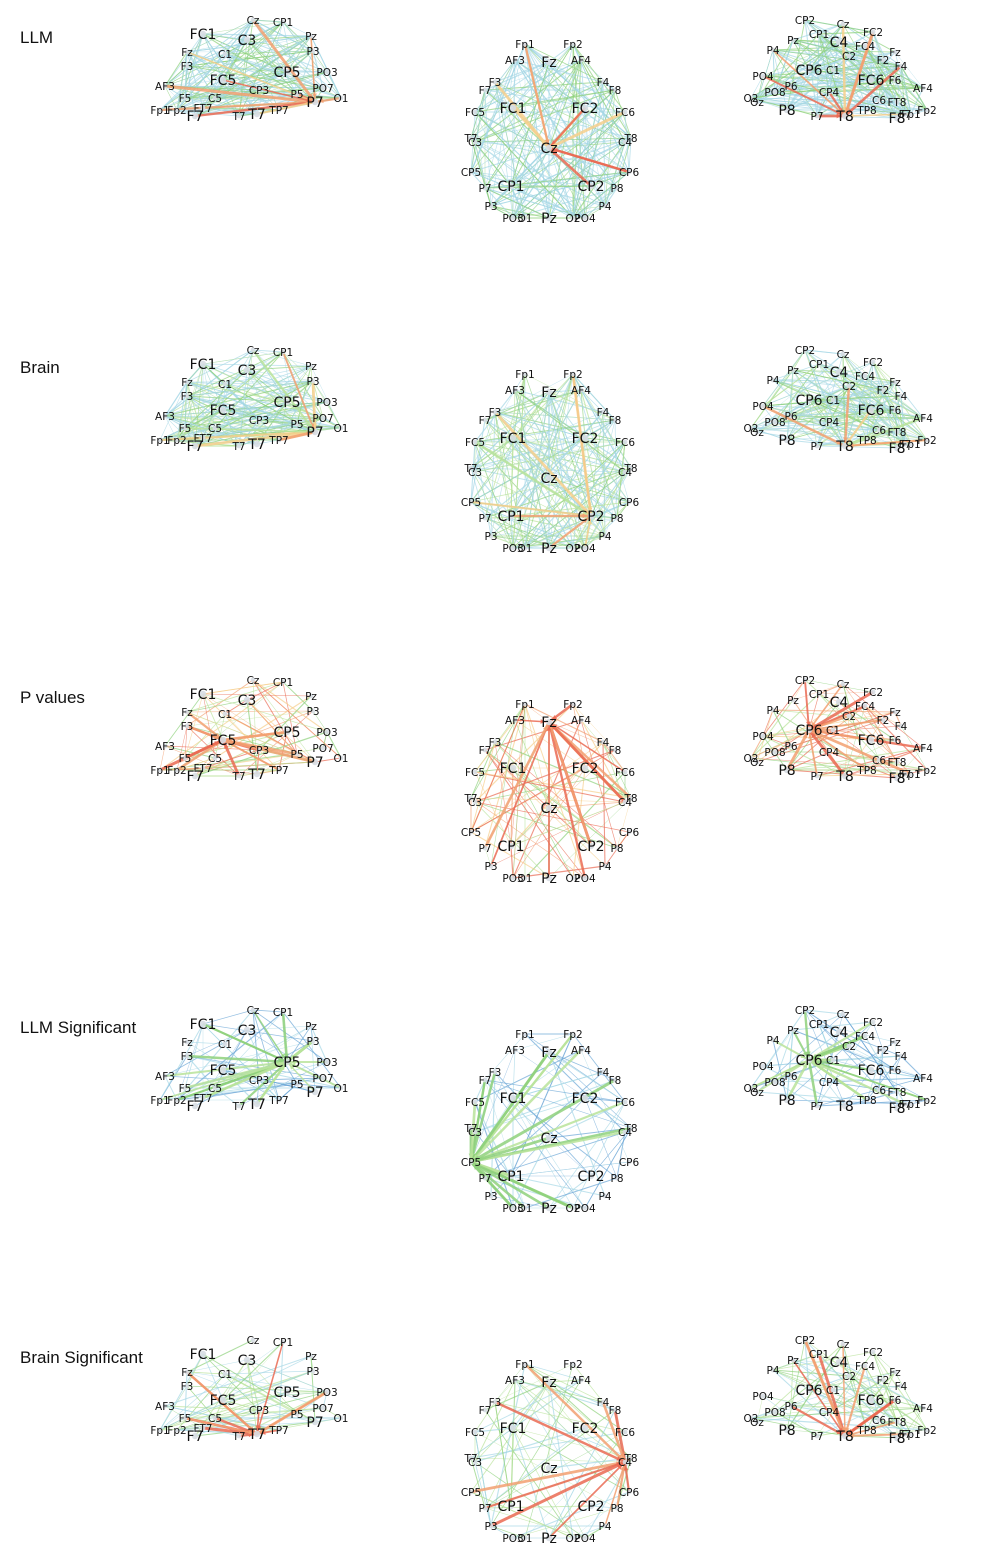  Describe the element at coordinates (895, 1043) in the screenshot. I see `electrode-label: Fz` at that location.